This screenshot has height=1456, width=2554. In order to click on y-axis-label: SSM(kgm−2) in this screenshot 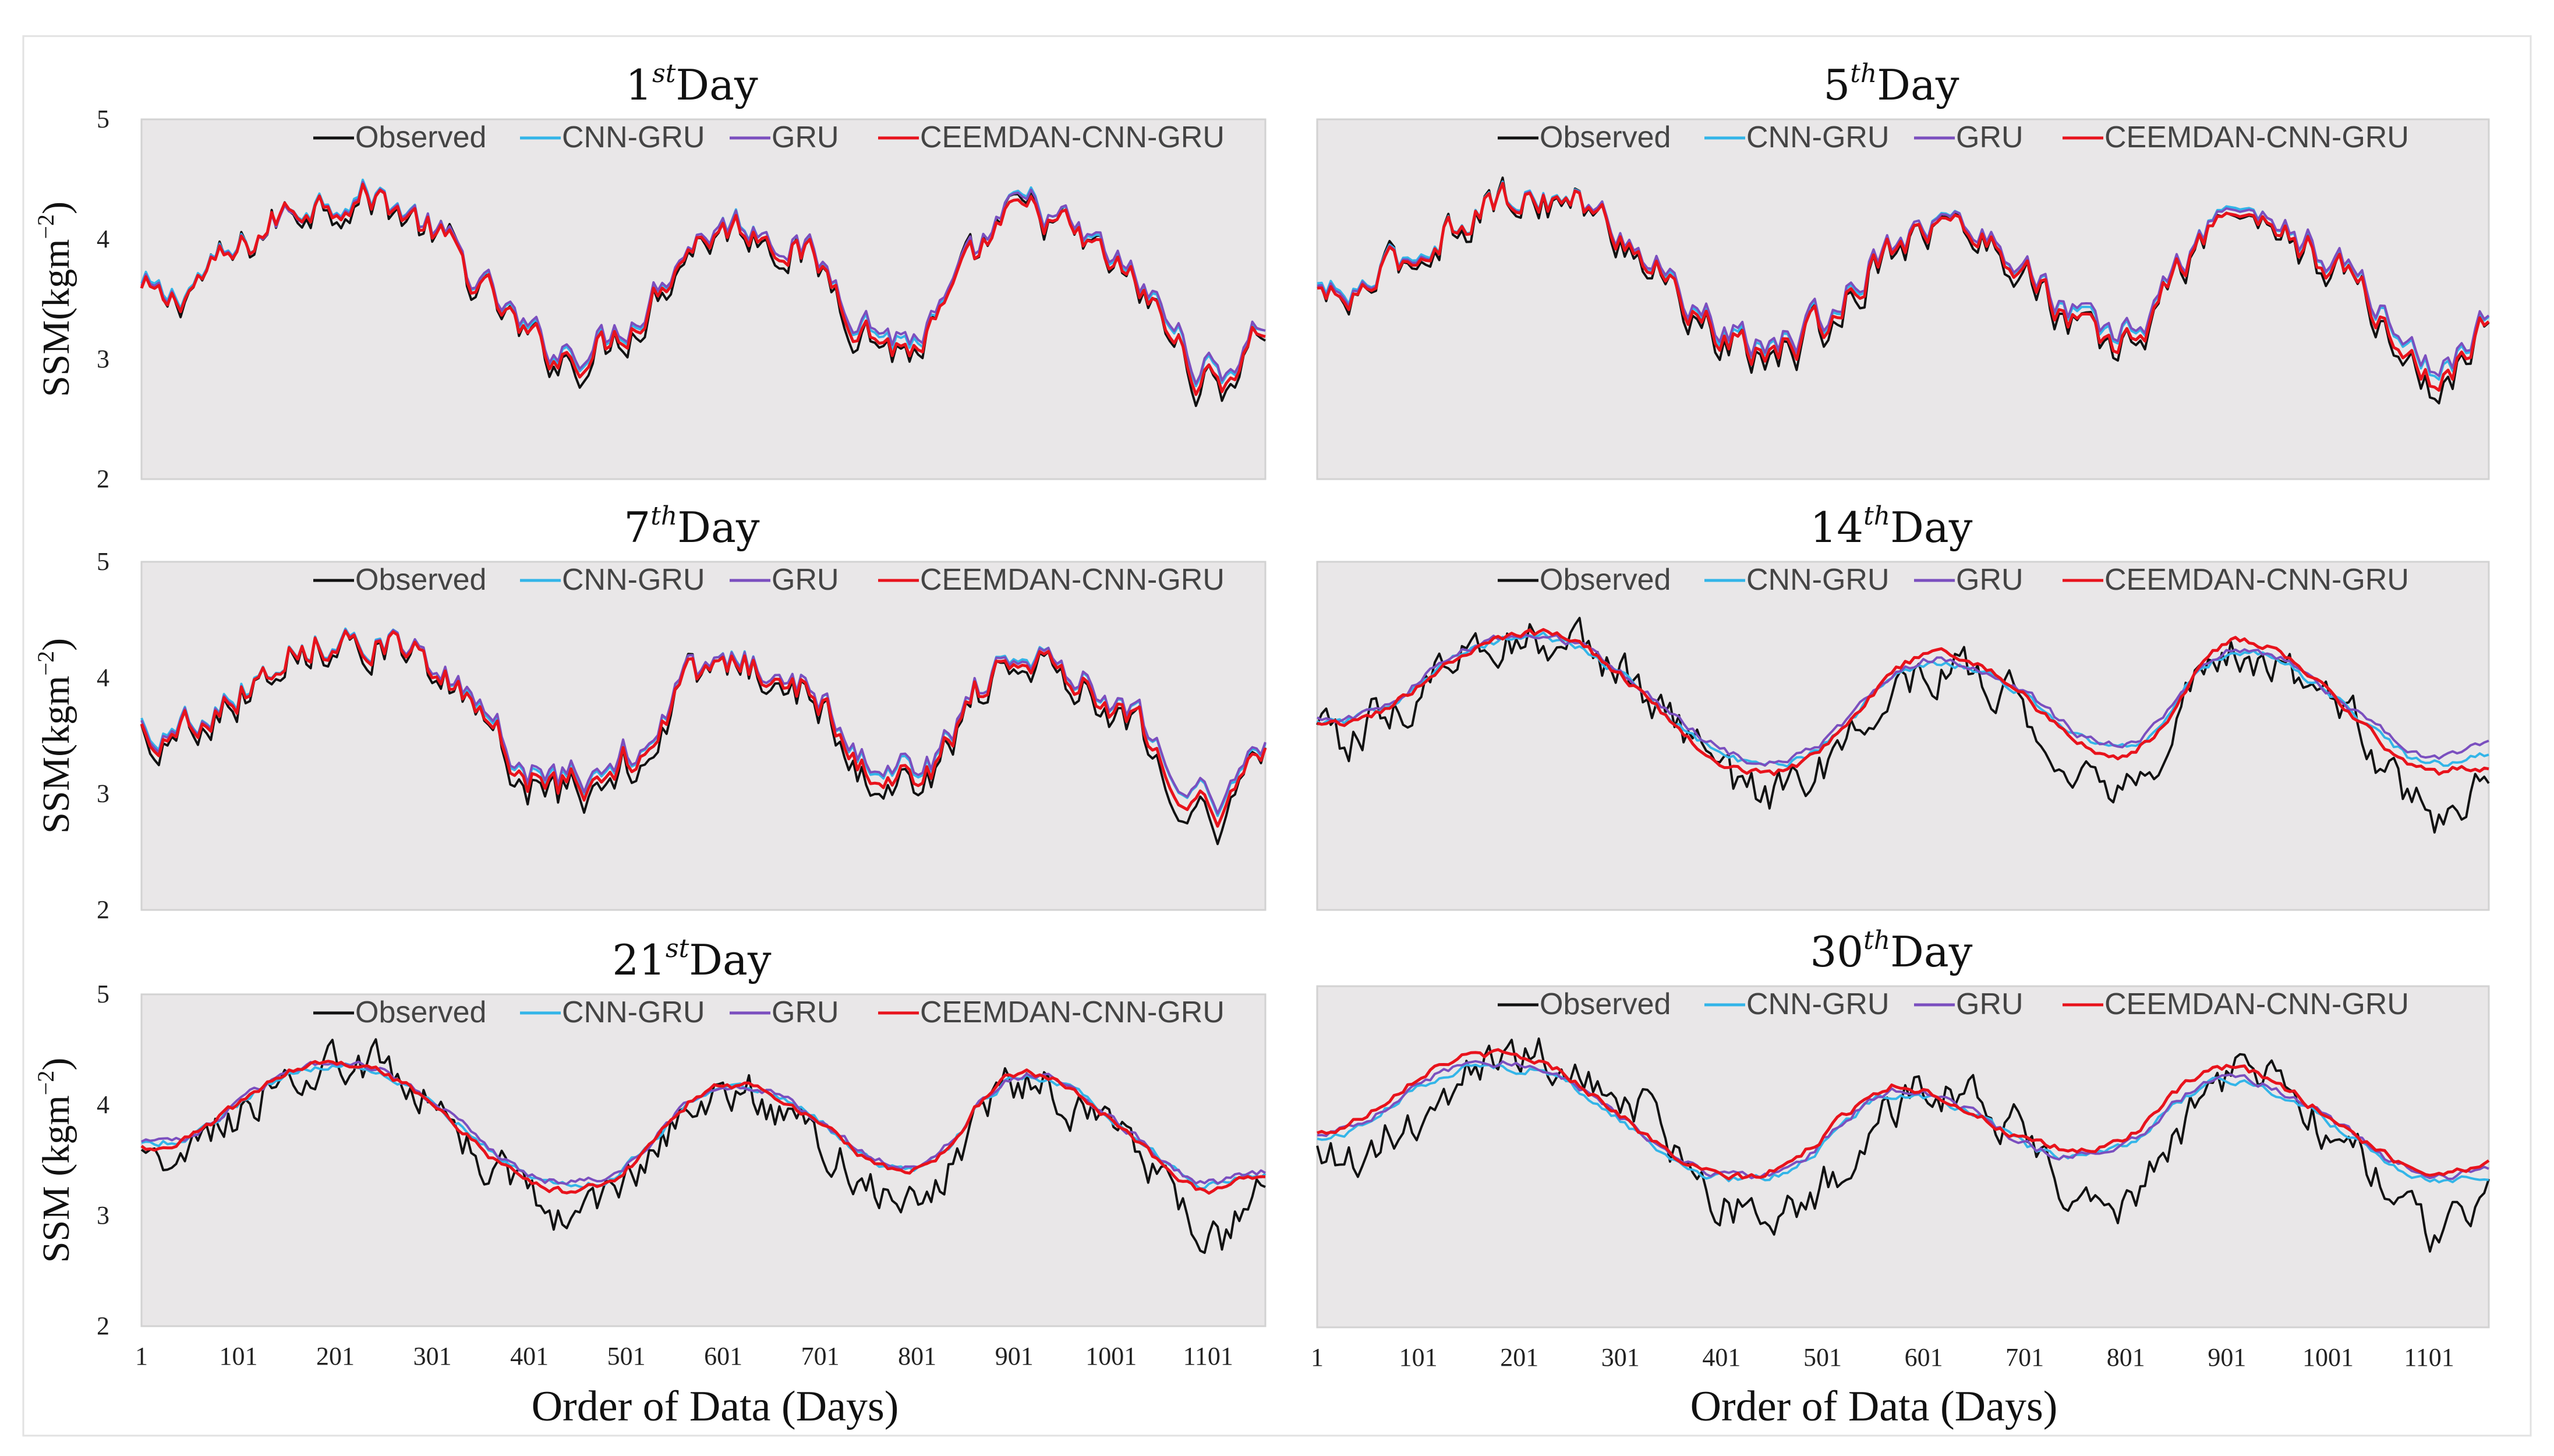, I will do `click(55, 736)`.